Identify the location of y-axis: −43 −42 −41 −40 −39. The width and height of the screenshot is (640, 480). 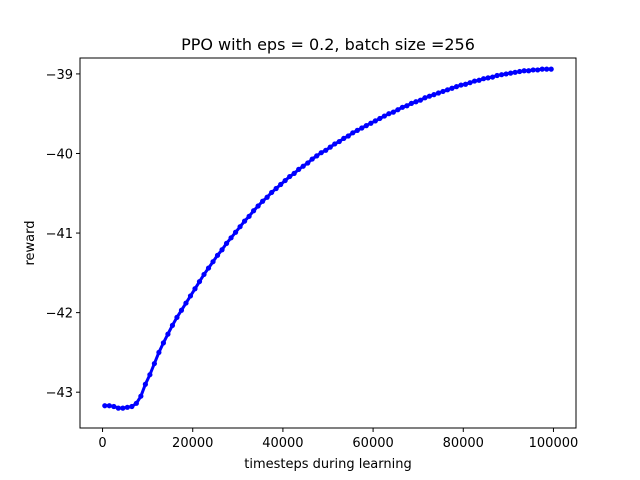
(63, 234).